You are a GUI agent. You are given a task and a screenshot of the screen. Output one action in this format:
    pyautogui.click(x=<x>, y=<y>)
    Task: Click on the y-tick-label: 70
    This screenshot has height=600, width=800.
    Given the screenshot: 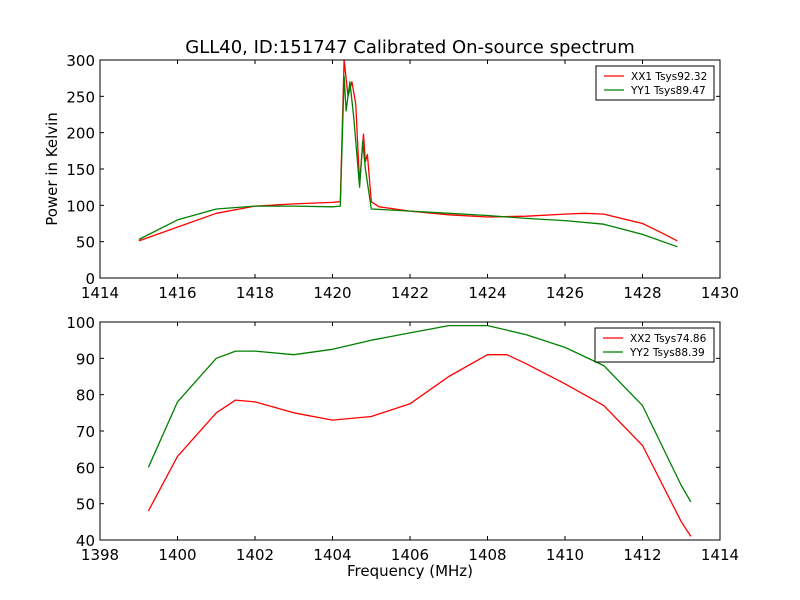 What is the action you would take?
    pyautogui.click(x=85, y=432)
    